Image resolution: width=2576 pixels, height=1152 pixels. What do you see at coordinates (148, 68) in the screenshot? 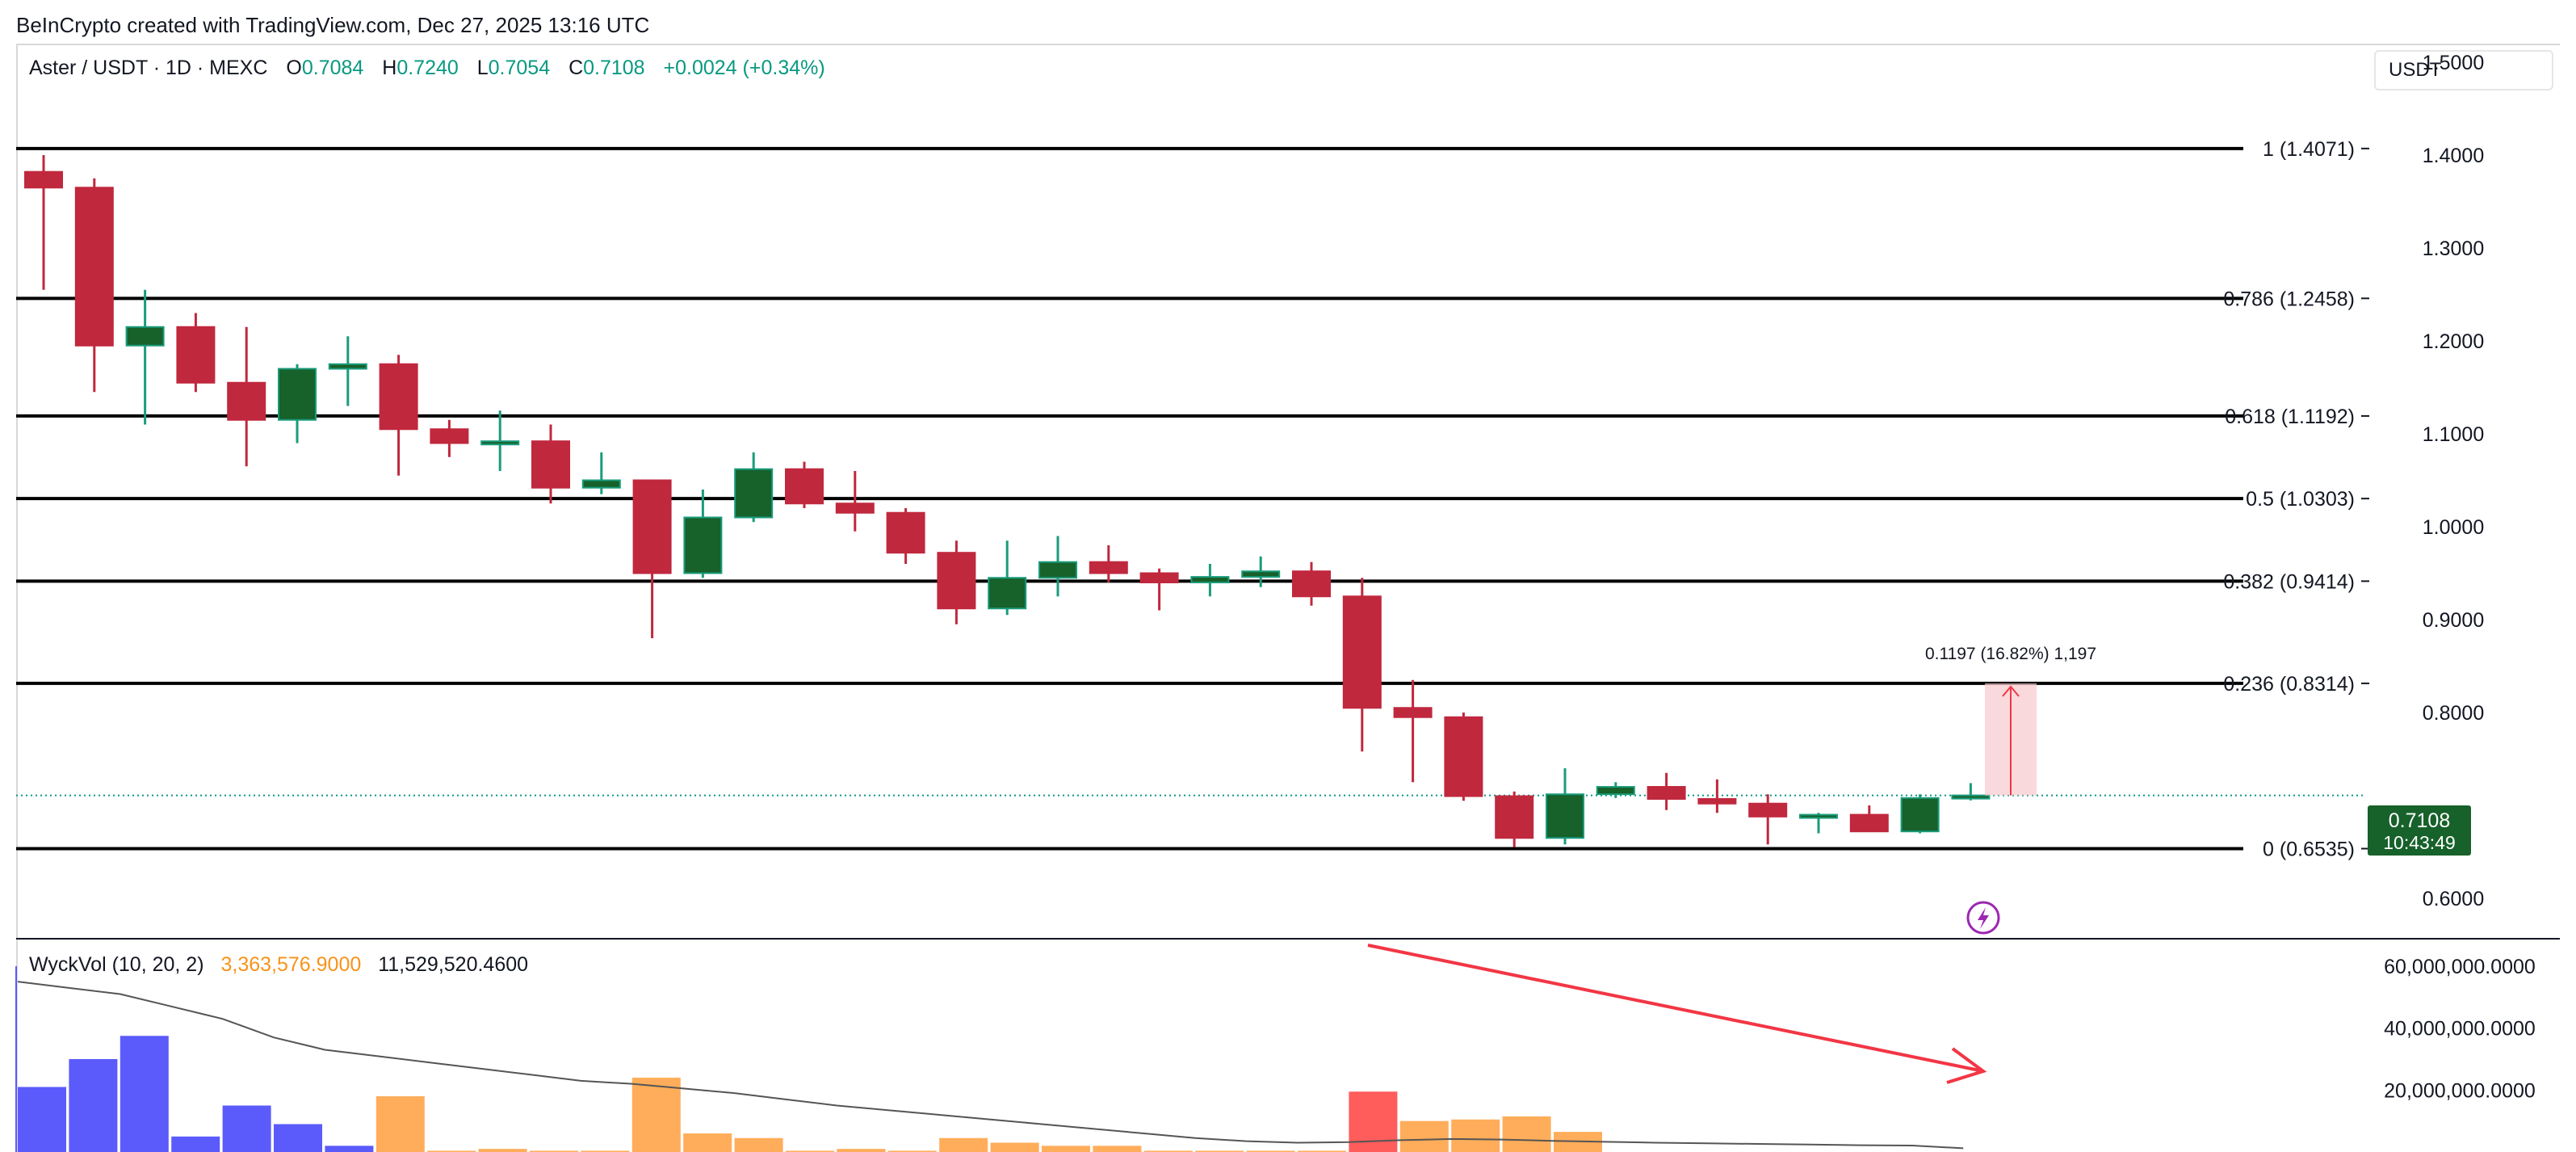
I see `symbol-title: Aster / USDT · 1D · MEXC` at bounding box center [148, 68].